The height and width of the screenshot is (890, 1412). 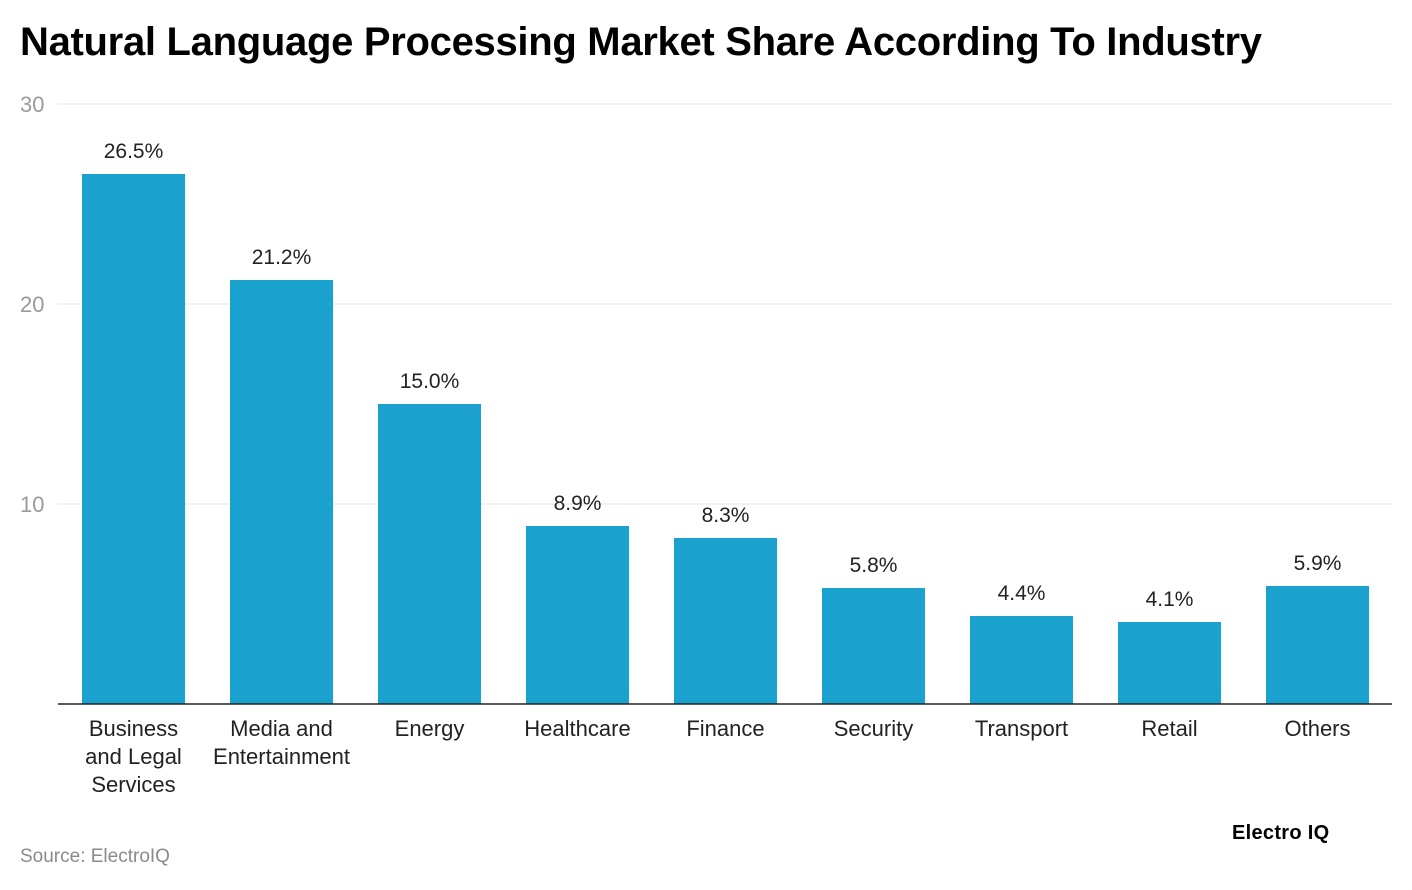 What do you see at coordinates (725, 728) in the screenshot?
I see `x-tick-label: Finance` at bounding box center [725, 728].